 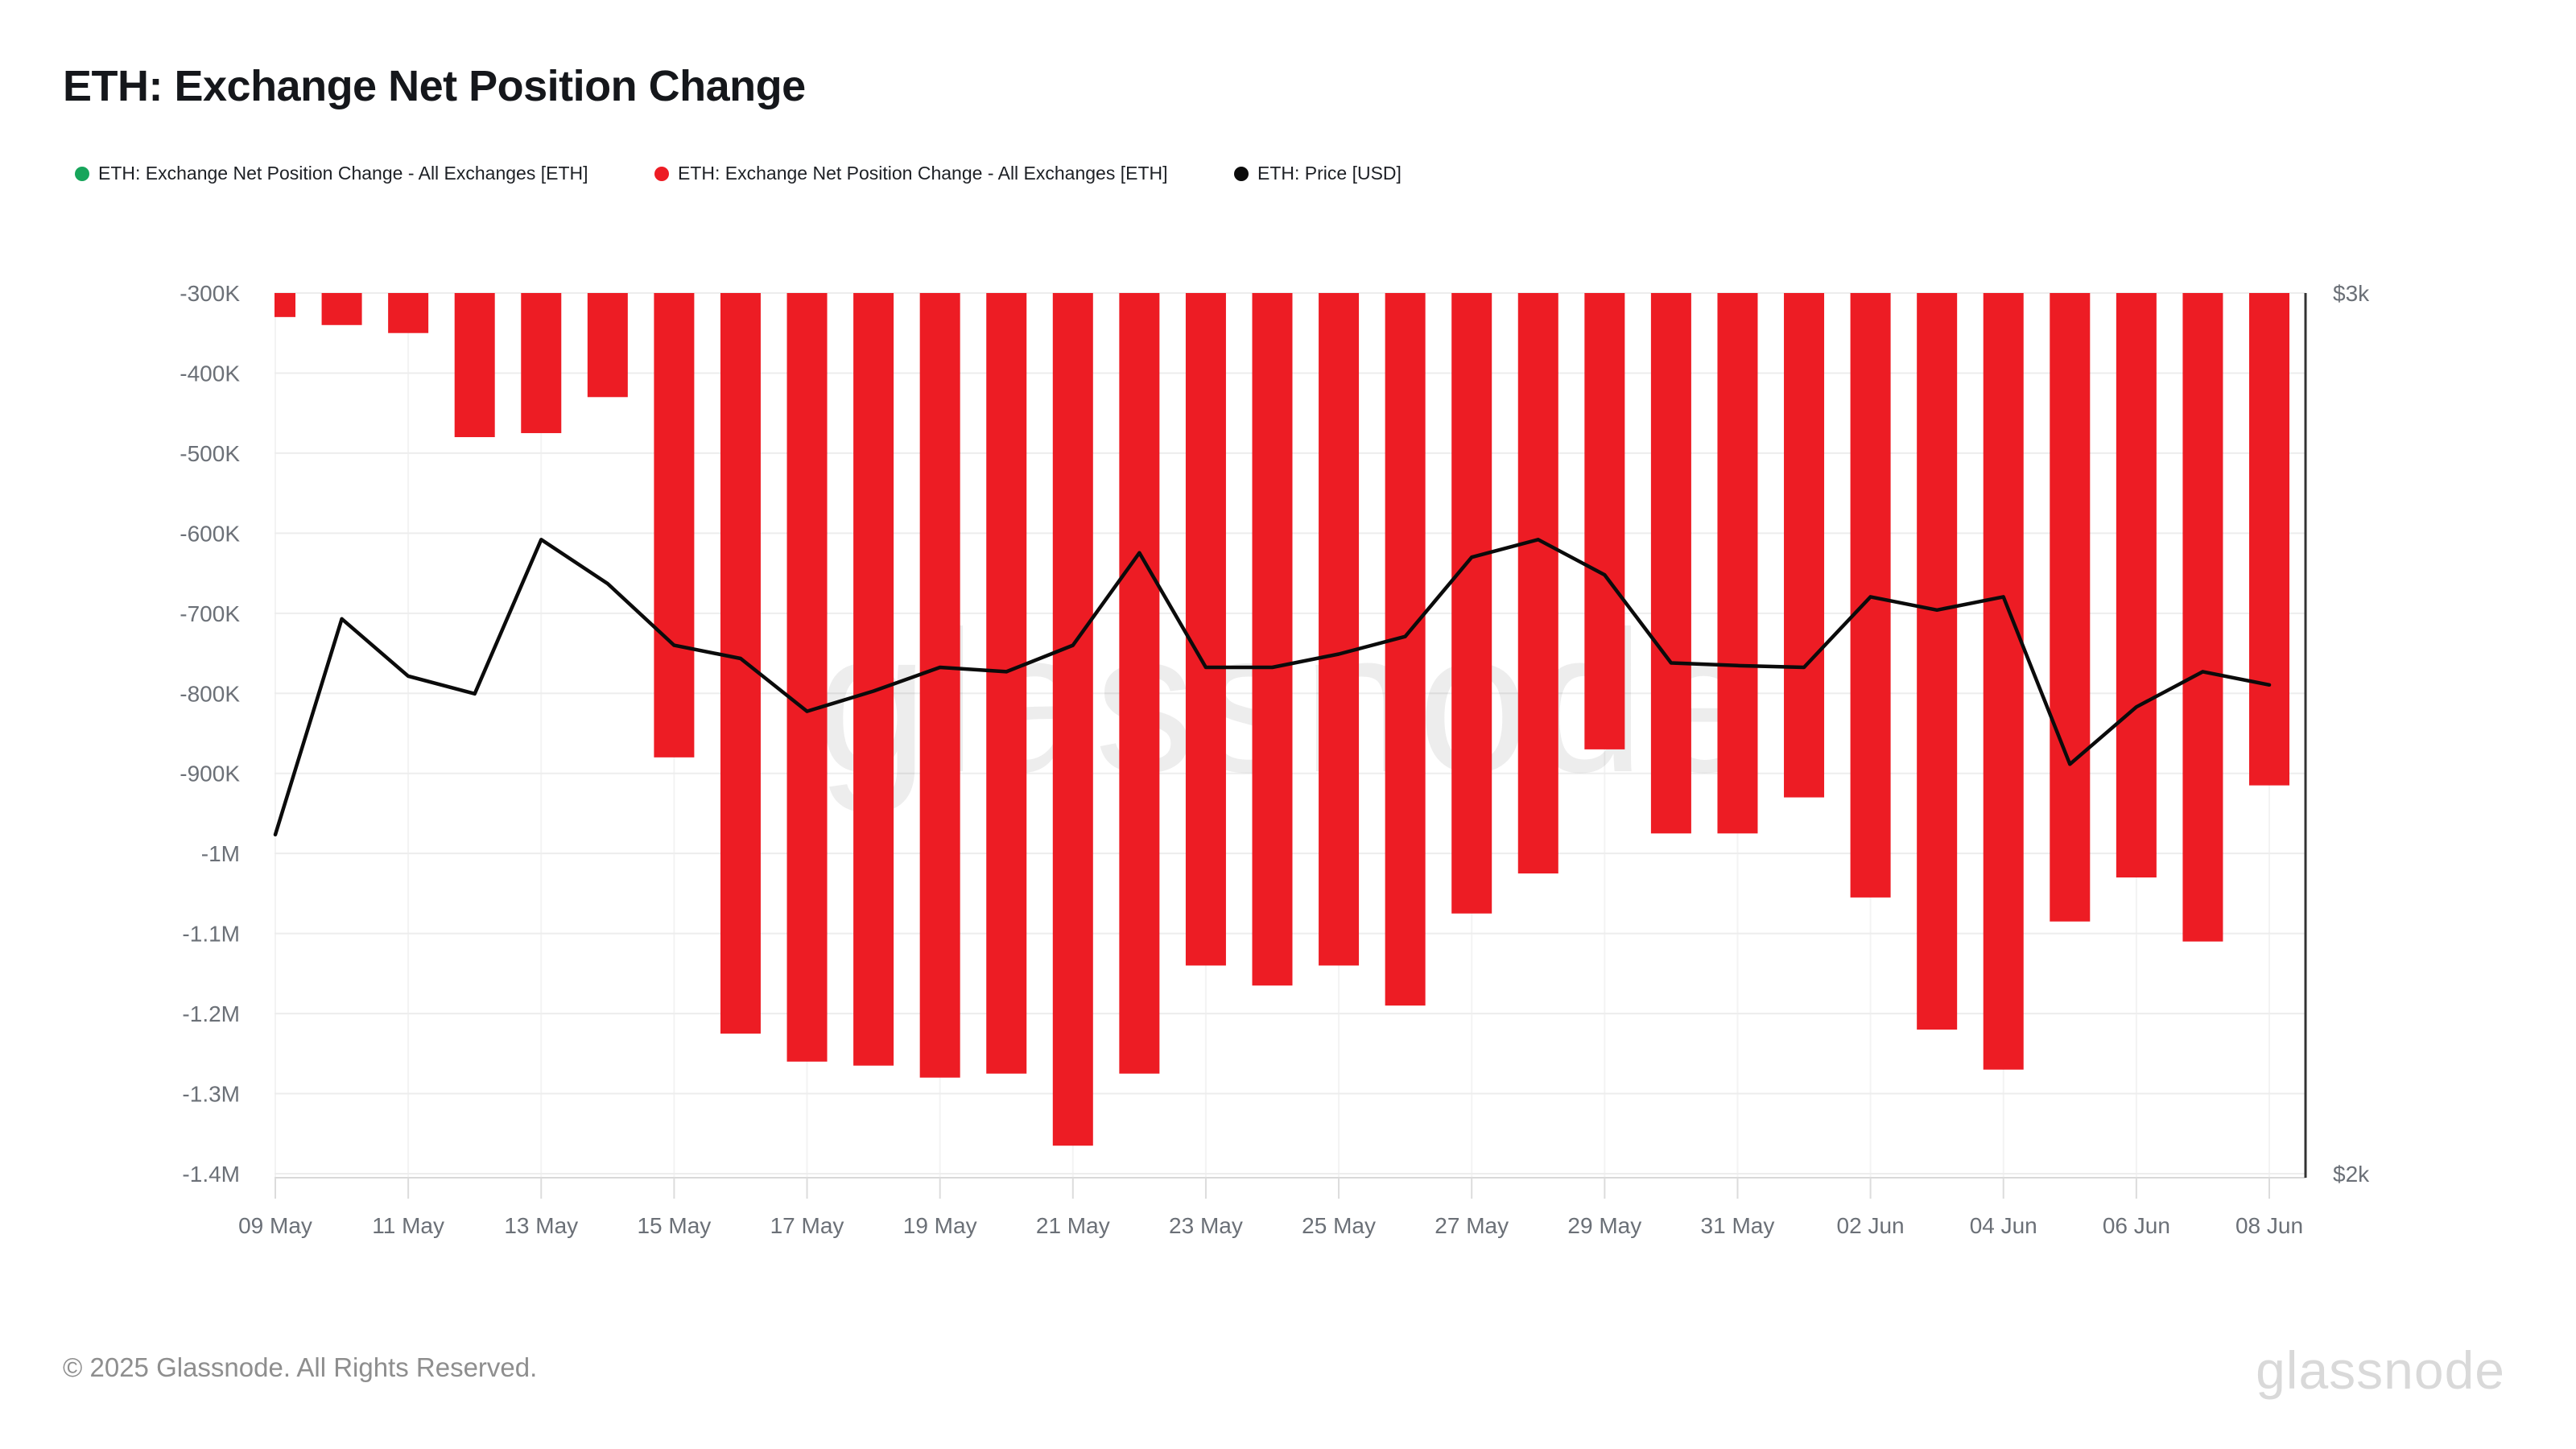 What do you see at coordinates (275, 1225) in the screenshot?
I see `x-label-09-May: 09 May` at bounding box center [275, 1225].